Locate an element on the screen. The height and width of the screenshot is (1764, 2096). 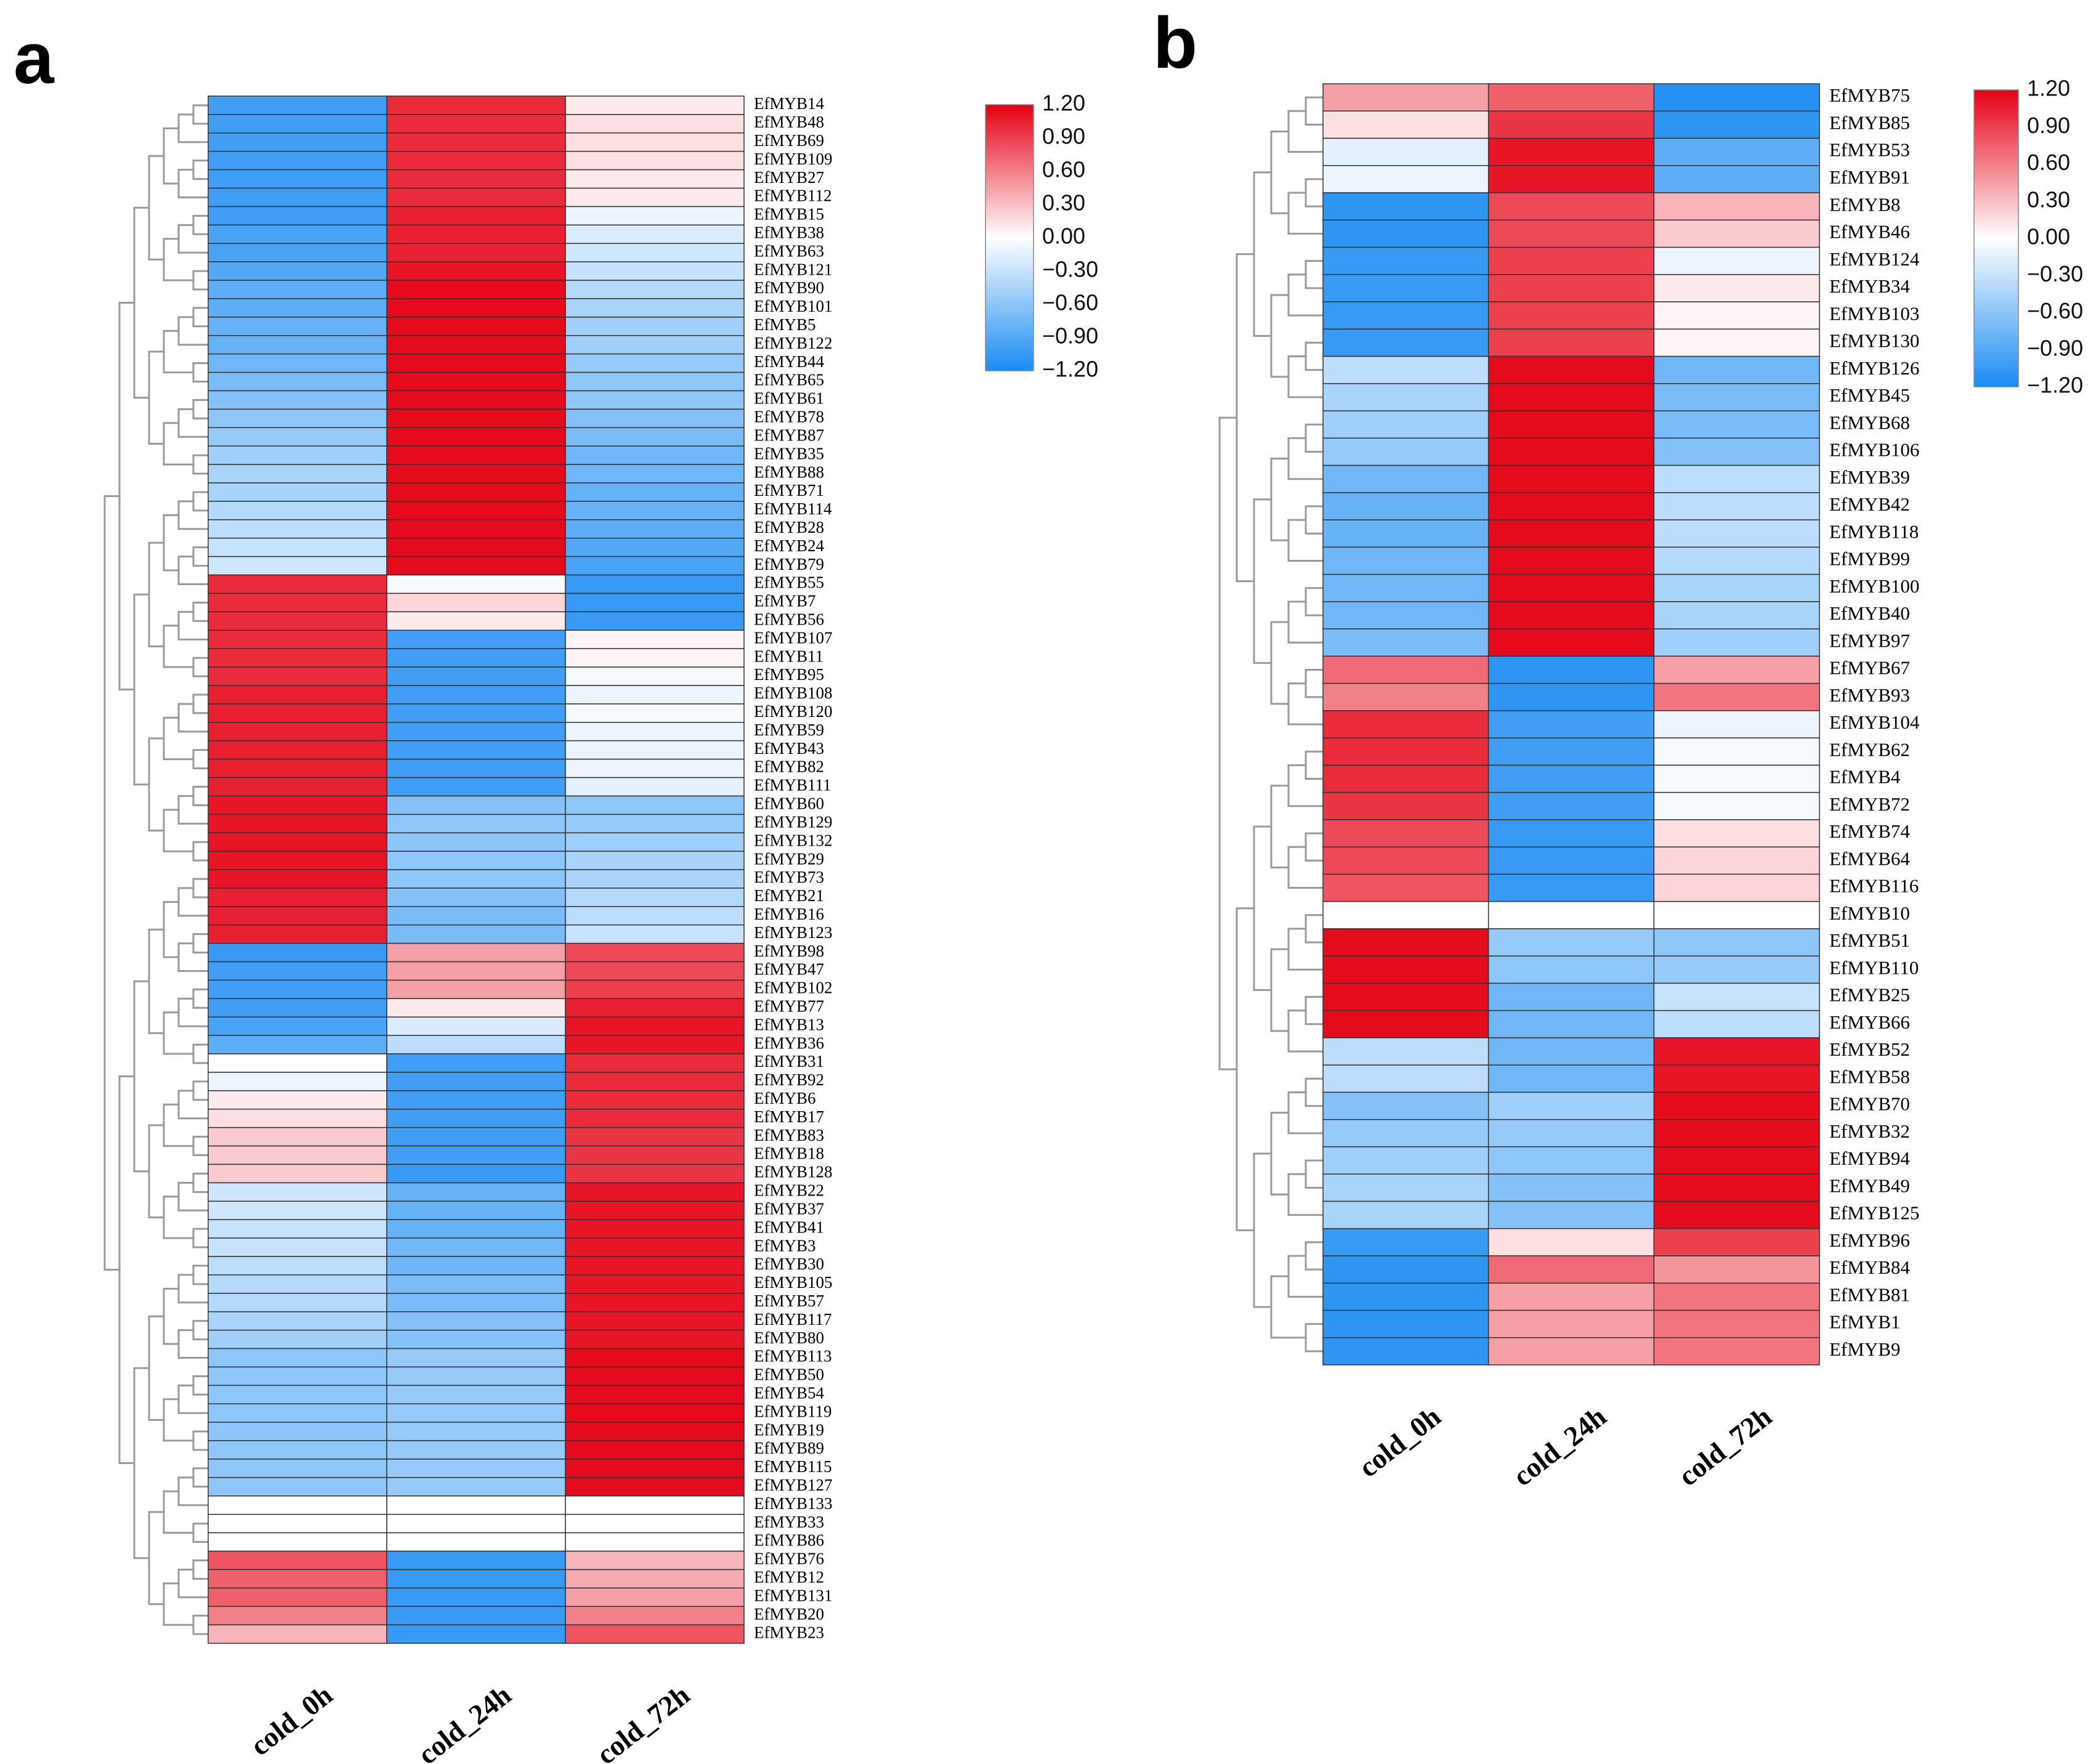
row-label: EfMYB88 is located at coordinates (789, 472).